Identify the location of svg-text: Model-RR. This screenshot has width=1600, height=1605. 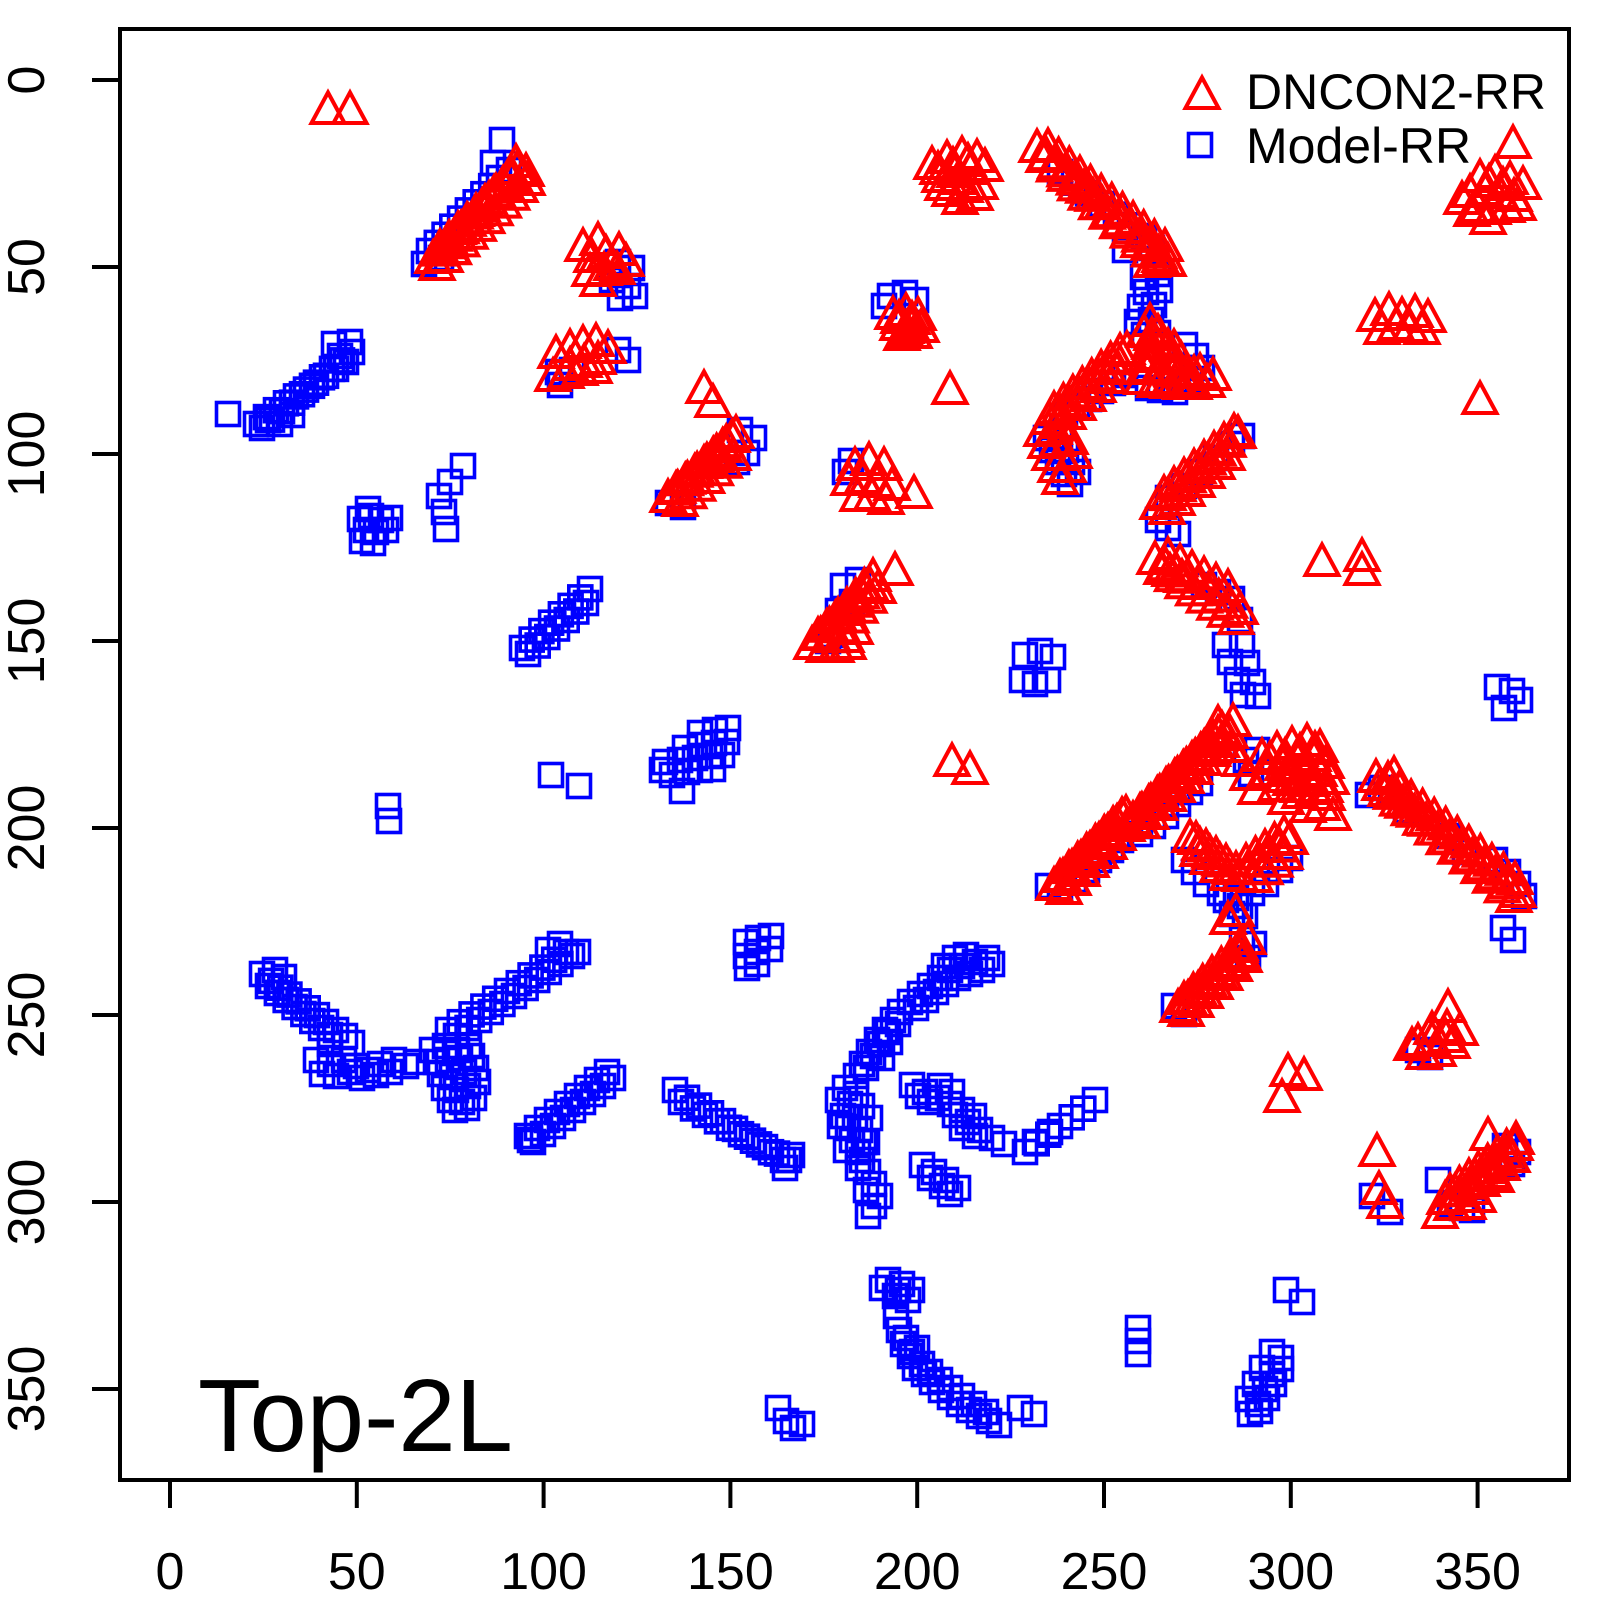
(1358, 146).